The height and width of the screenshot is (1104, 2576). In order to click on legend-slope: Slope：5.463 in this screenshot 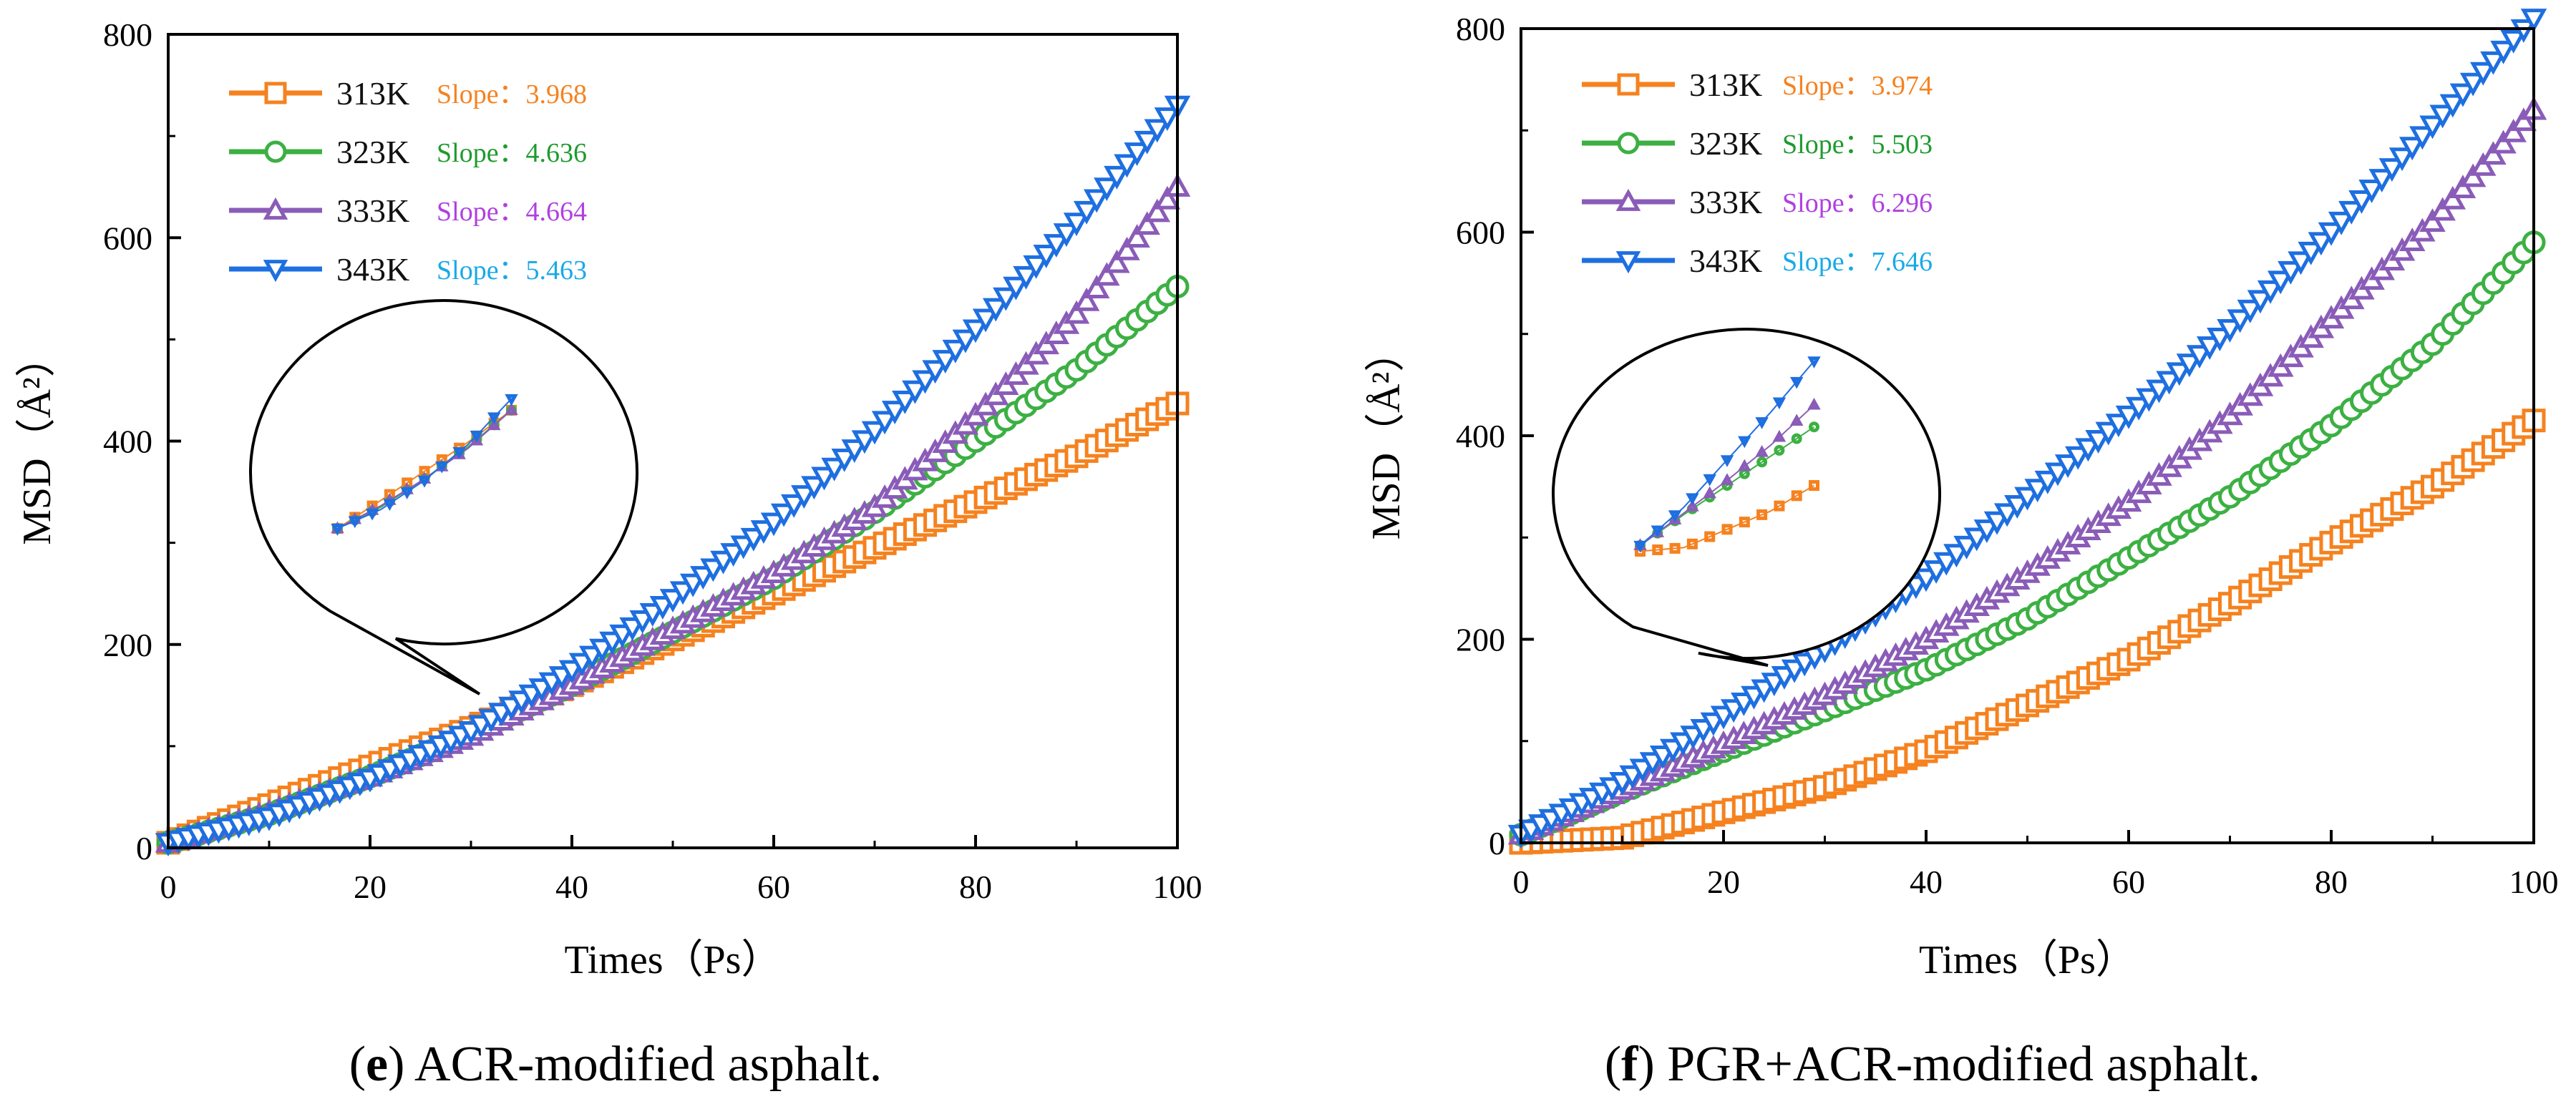, I will do `click(512, 270)`.